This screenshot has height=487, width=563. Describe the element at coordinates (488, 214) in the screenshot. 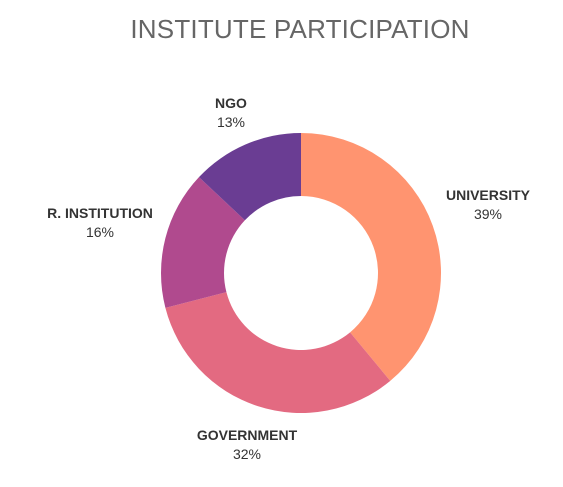

I see `slice-value-label: 39%` at that location.